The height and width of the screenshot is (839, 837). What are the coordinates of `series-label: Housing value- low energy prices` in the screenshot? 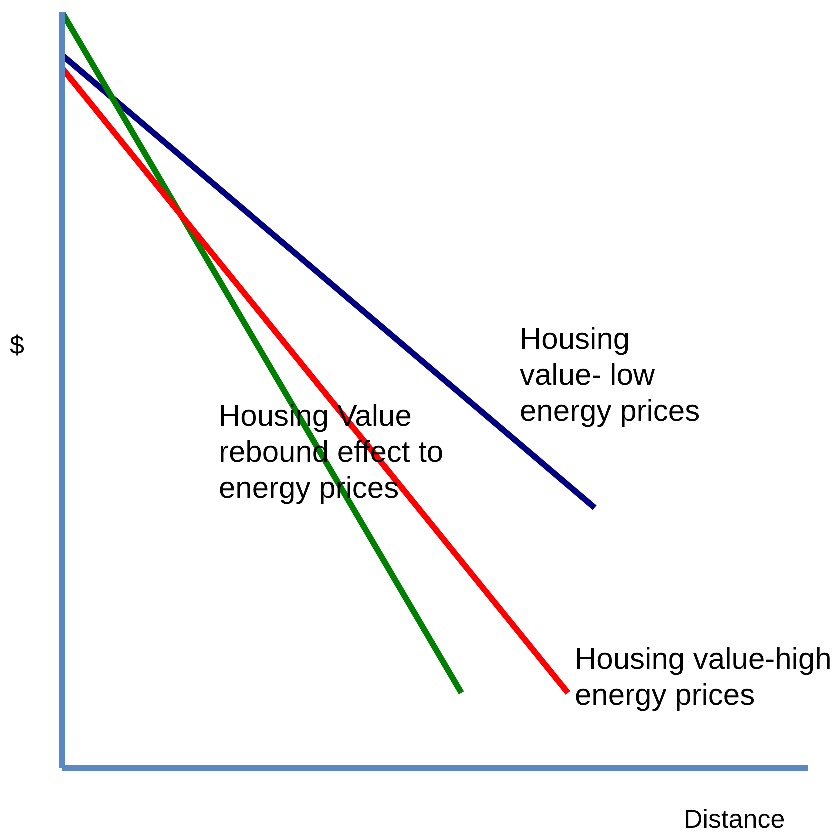 It's located at (611, 376).